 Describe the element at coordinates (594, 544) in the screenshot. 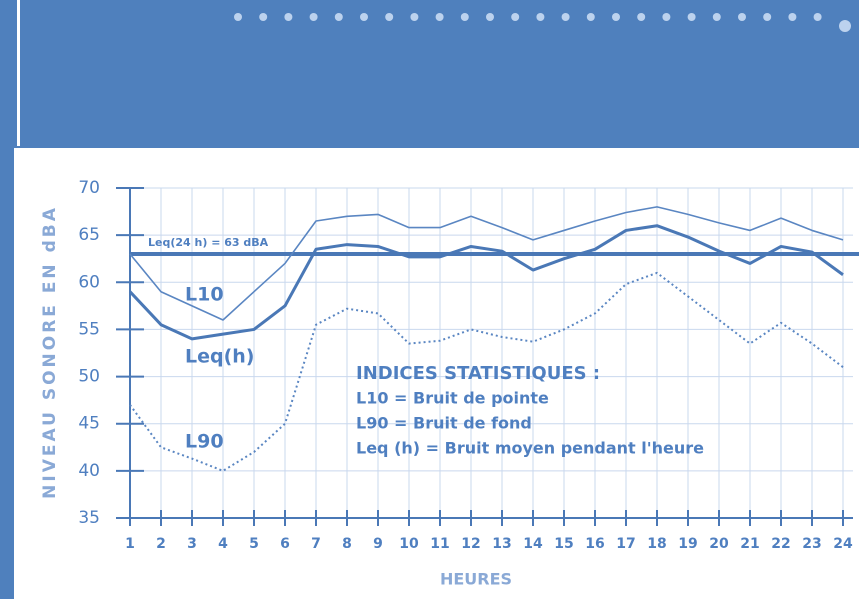

I see `x-tick-label: 16` at that location.